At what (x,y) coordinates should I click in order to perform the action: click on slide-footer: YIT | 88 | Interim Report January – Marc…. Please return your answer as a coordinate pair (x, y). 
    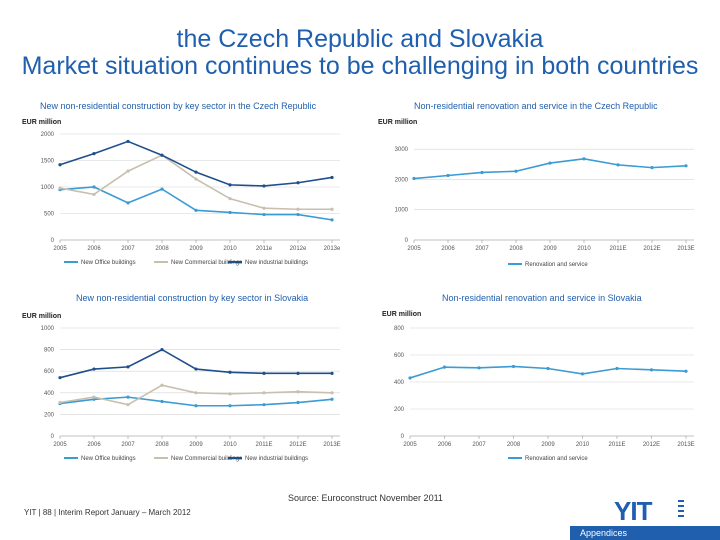
    Looking at the image, I should click on (107, 512).